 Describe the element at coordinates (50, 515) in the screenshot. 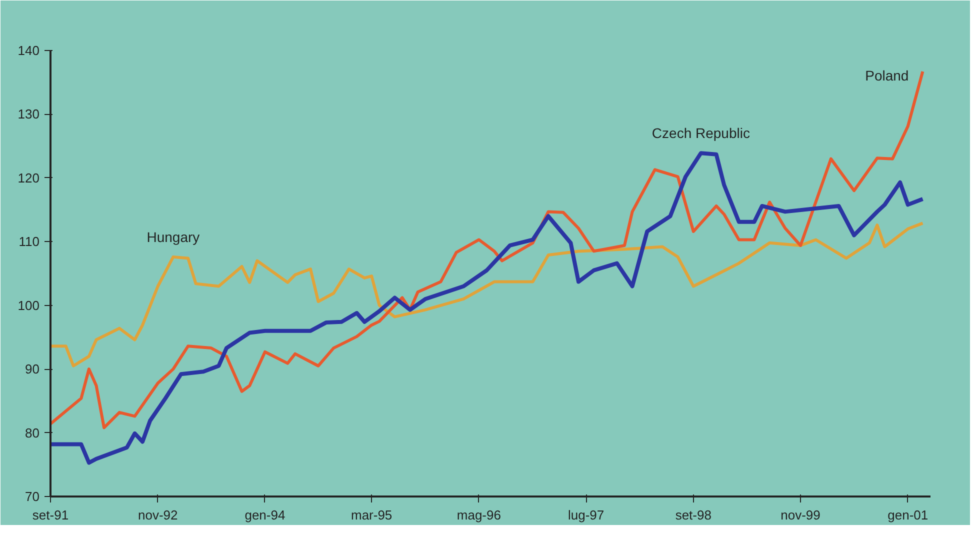

I see `x-tick-label: set-91` at that location.